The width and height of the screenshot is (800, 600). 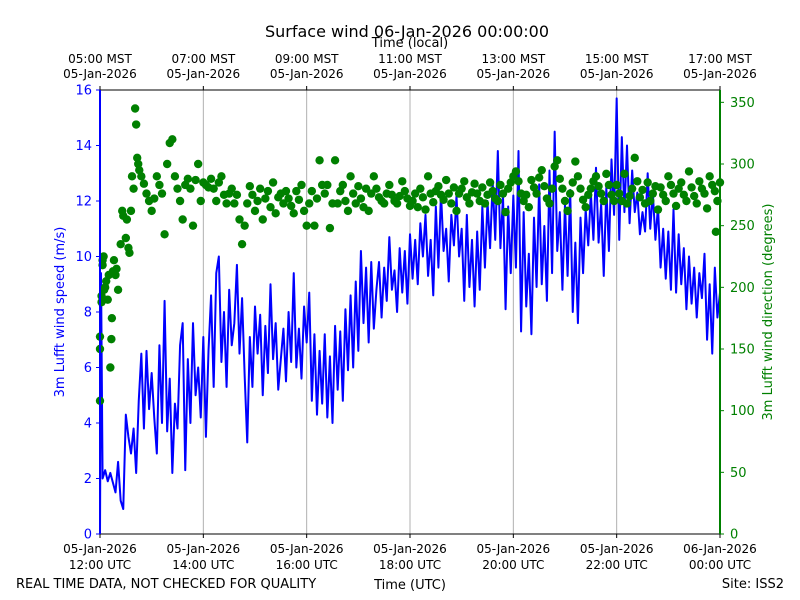 I want to click on top-axis-label: Time (local), so click(x=409, y=43).